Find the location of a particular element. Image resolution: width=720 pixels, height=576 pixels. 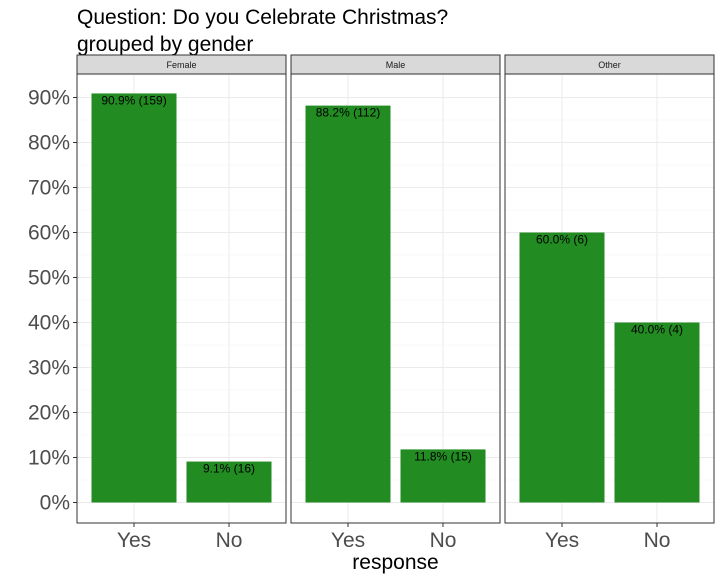

bar-other-no is located at coordinates (657, 412).